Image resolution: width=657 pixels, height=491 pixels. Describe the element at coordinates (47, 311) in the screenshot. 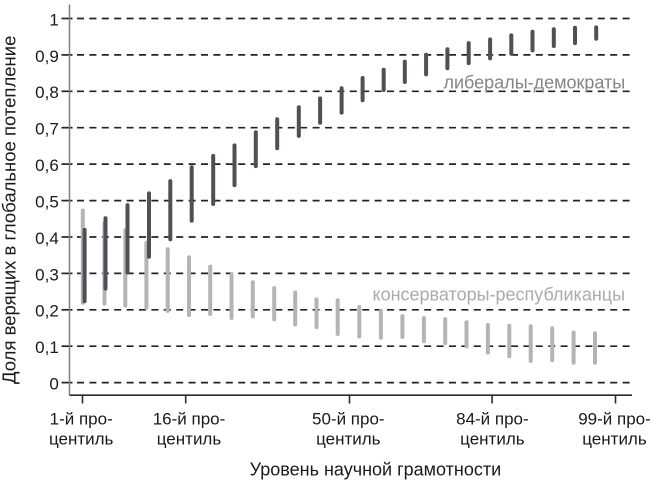

I see `svg-text: 0,2` at that location.